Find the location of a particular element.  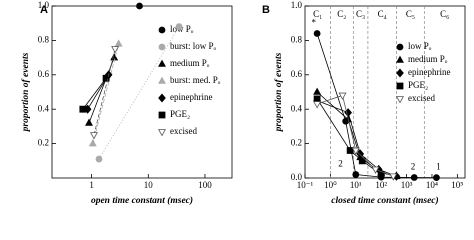

region-label: C₆ is located at coordinates (444, 14).